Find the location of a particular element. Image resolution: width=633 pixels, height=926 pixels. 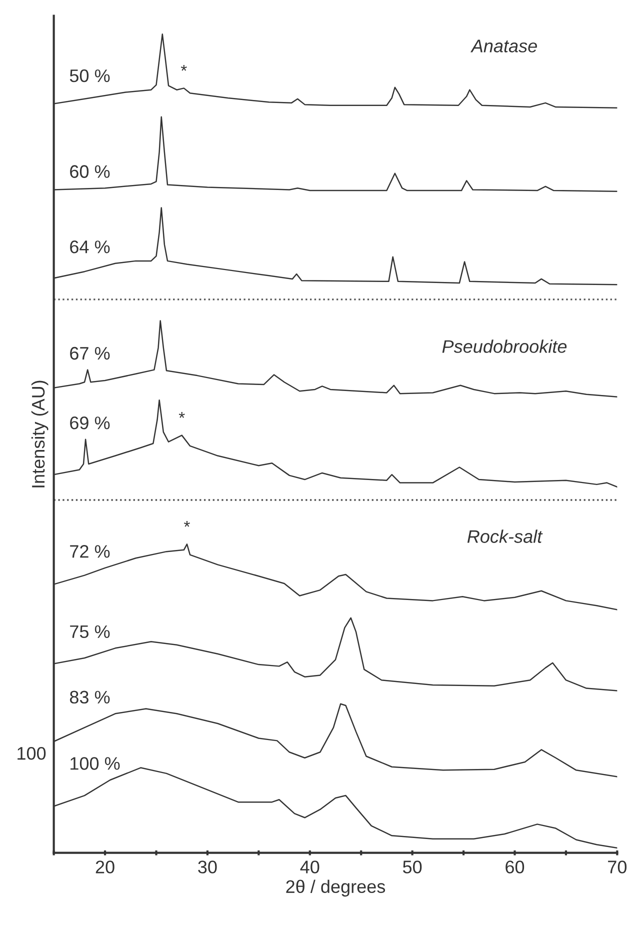

x-tick-label: 30 is located at coordinates (207, 867).